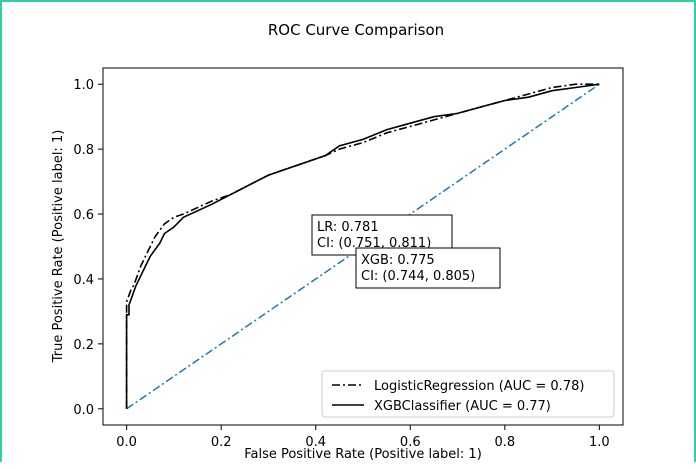 The image size is (696, 469). I want to click on annotation-text: LR: 0.781, so click(348, 227).